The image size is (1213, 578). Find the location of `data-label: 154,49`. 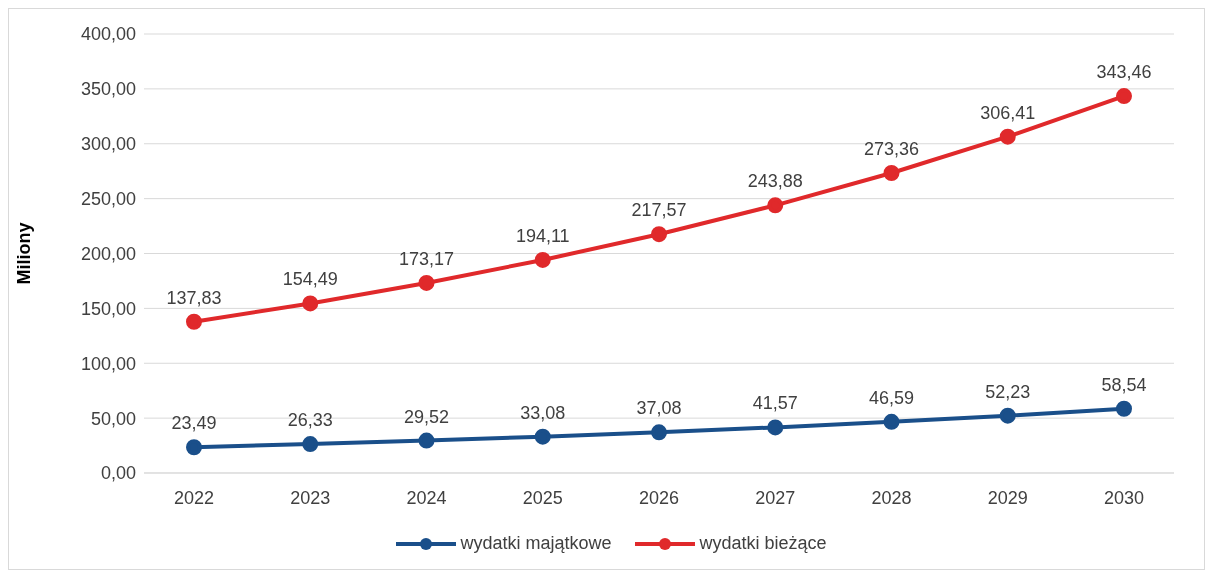

data-label: 154,49 is located at coordinates (310, 279).